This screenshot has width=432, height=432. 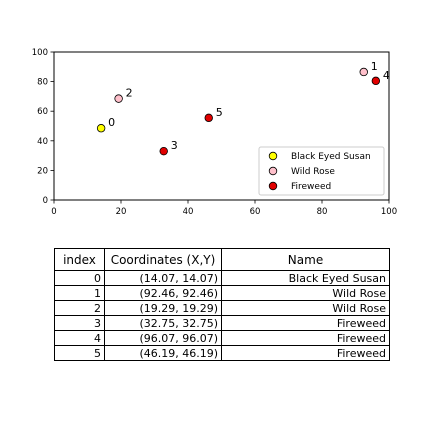 What do you see at coordinates (121, 212) in the screenshot?
I see `x-tick-label: 20` at bounding box center [121, 212].